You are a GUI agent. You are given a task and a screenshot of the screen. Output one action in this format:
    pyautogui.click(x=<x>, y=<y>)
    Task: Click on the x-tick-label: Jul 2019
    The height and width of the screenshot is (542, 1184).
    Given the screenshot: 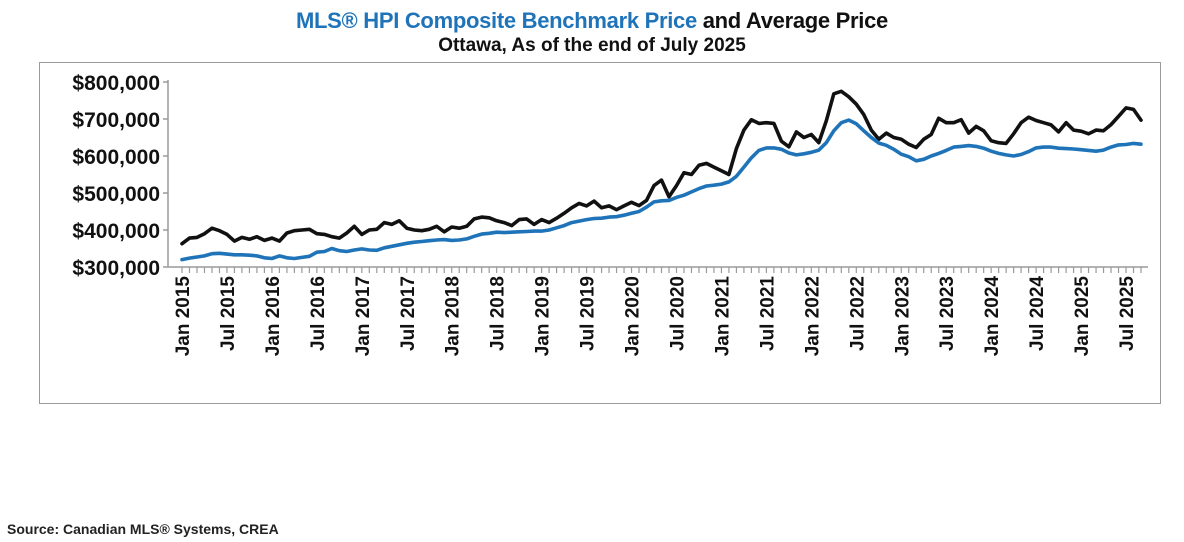 What is the action you would take?
    pyautogui.click(x=588, y=313)
    